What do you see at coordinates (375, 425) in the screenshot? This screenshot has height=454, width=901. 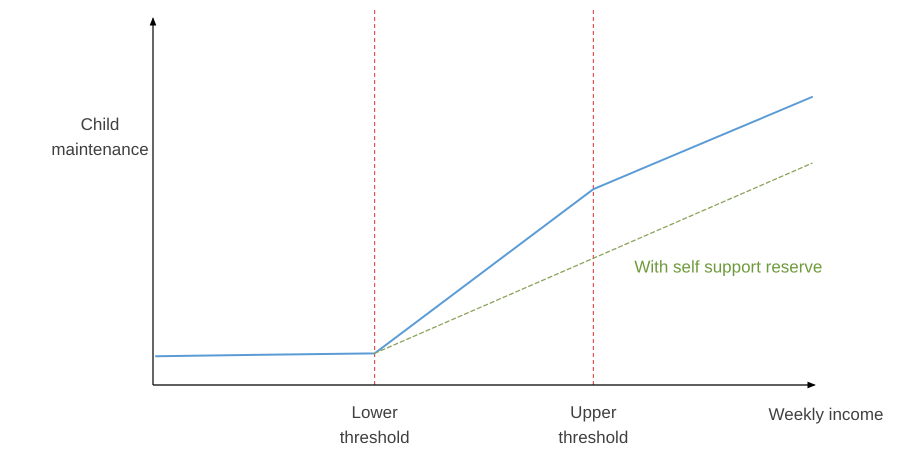 I see `x-tick-label: Lower threshold` at bounding box center [375, 425].